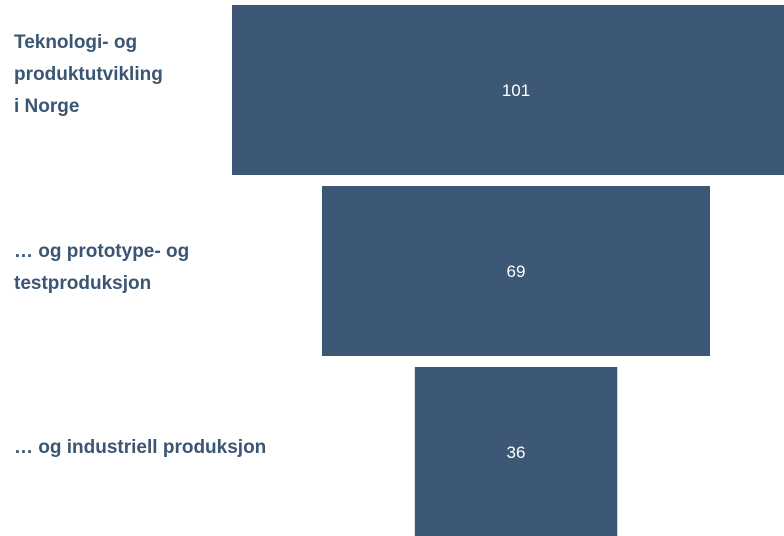 The width and height of the screenshot is (784, 536). What do you see at coordinates (102, 267) in the screenshot?
I see `category-label-prototype-og-testproduksjon: … og prototype- og testproduksjon` at bounding box center [102, 267].